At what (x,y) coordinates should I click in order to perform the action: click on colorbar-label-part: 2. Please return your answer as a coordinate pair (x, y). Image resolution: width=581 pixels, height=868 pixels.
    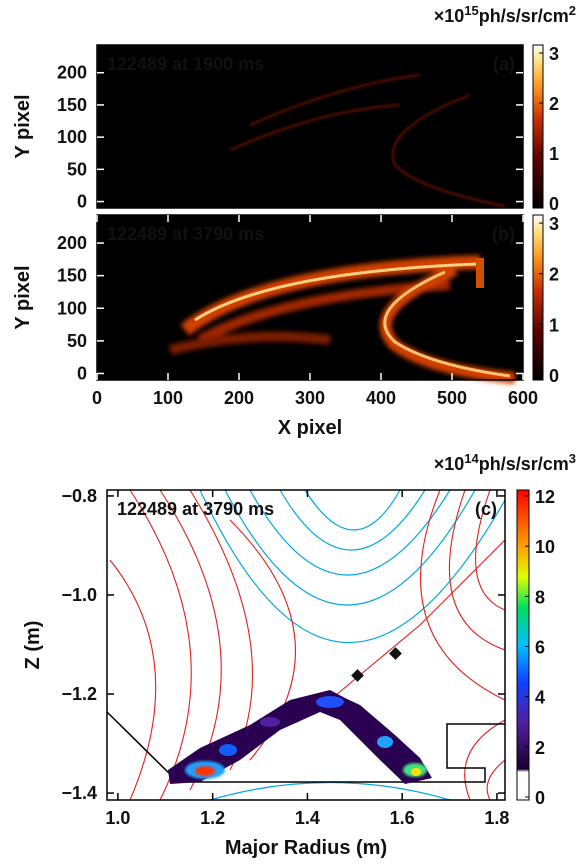
    Looking at the image, I should click on (572, 10).